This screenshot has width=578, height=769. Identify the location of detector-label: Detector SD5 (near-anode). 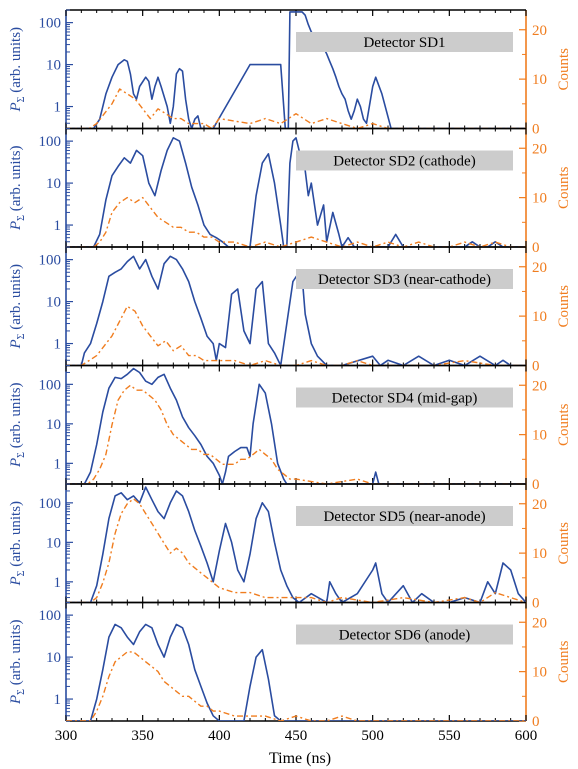
(404, 517).